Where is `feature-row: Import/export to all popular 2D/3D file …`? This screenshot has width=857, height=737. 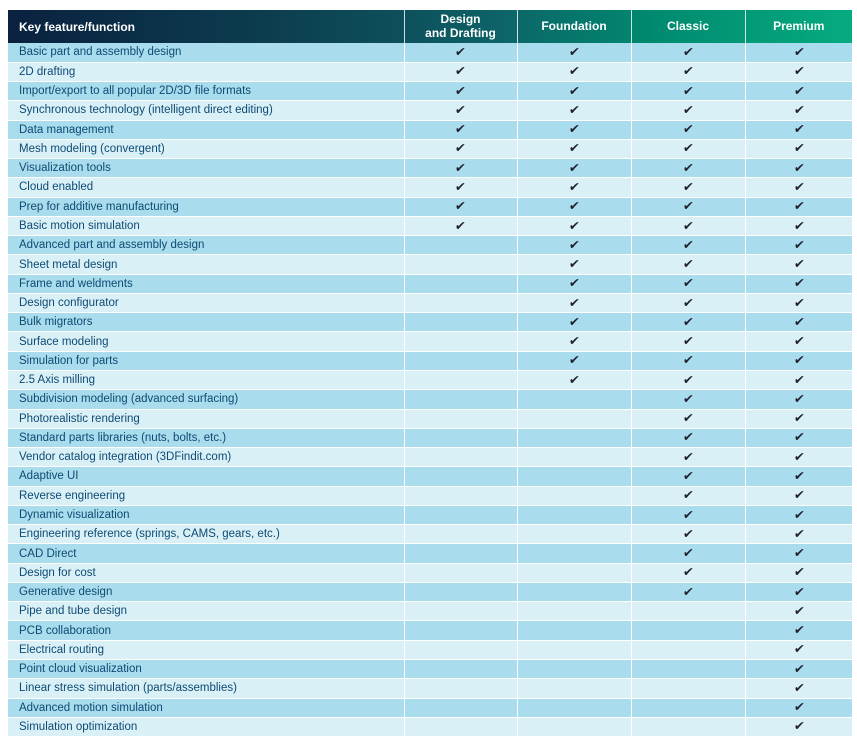 feature-row: Import/export to all popular 2D/3D file … is located at coordinates (430, 91).